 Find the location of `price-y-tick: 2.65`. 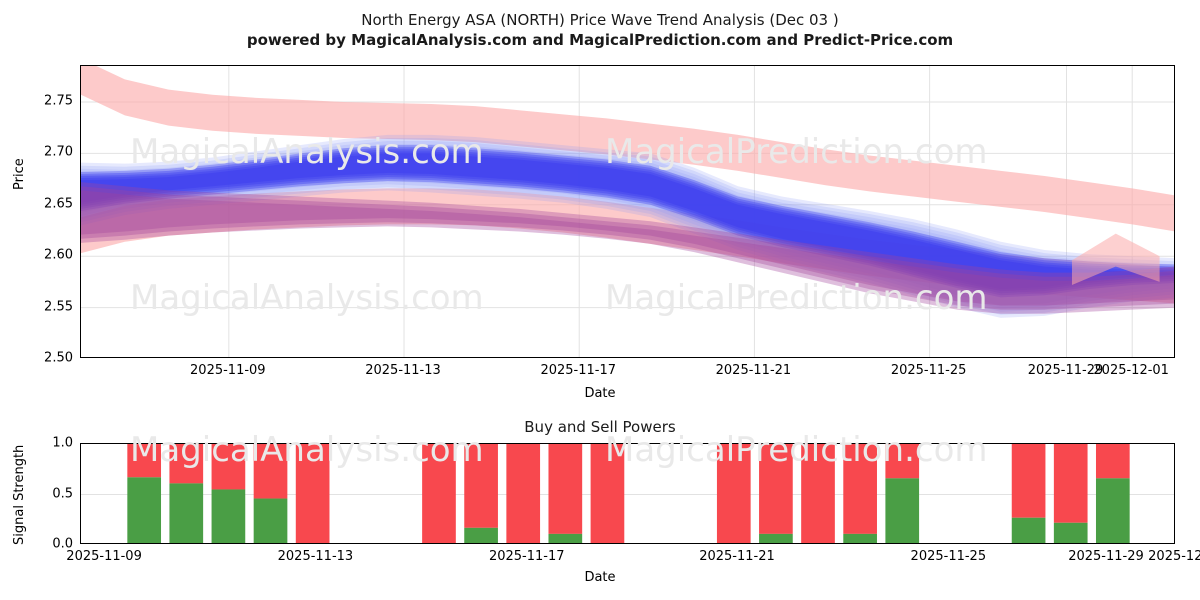

price-y-tick: 2.65 is located at coordinates (58, 204).